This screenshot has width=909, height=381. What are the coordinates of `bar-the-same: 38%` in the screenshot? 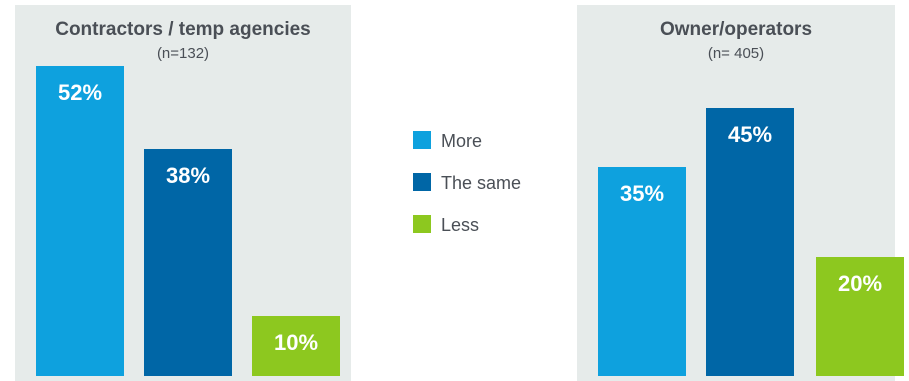 It's located at (188, 262).